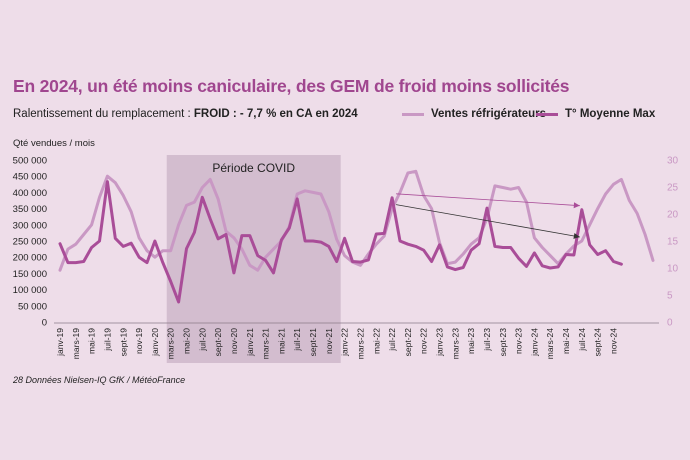 This screenshot has height=460, width=690. What do you see at coordinates (487, 340) in the screenshot?
I see `x-tick-label: juil-23` at bounding box center [487, 340].